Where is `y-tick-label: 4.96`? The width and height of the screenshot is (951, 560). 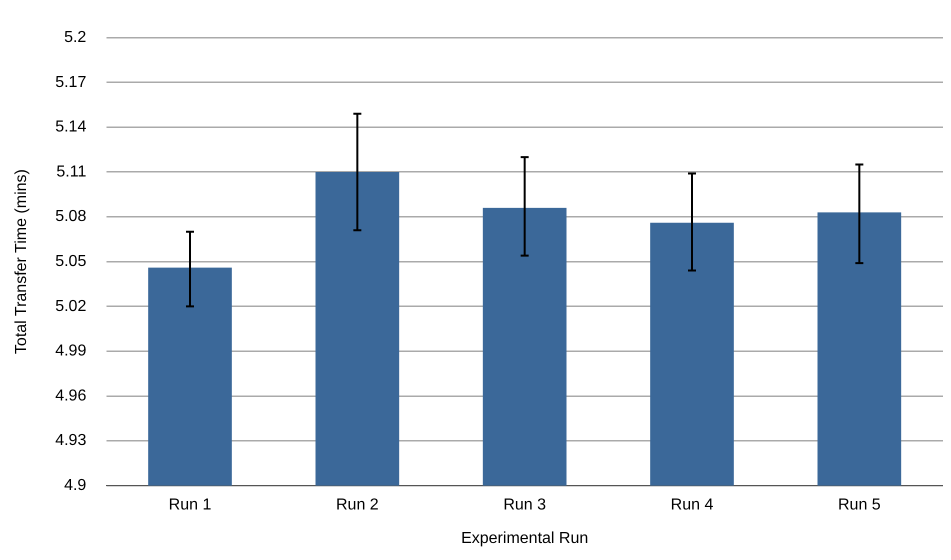 y-tick-label: 4.96 is located at coordinates (70, 395).